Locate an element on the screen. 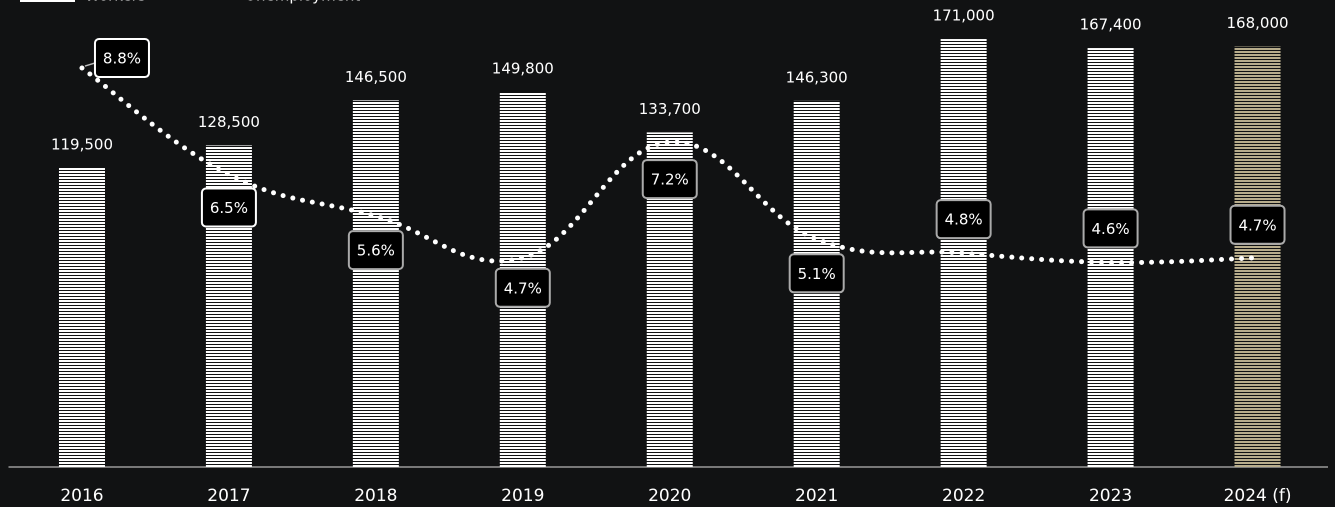 The width and height of the screenshot is (1335, 507). bar-value-label: 128,500 is located at coordinates (229, 122).